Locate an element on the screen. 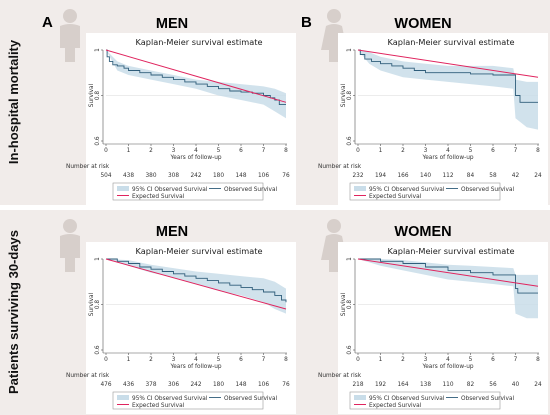 The width and height of the screenshot is (550, 415). number-at-risk-value: 436 is located at coordinates (128, 385).